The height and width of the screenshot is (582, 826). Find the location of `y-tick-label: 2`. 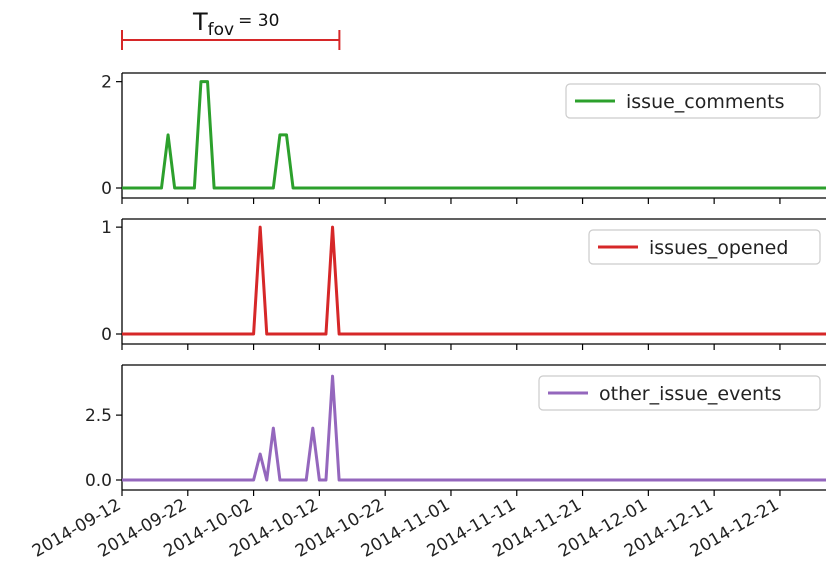

y-tick-label: 2 is located at coordinates (106, 83).